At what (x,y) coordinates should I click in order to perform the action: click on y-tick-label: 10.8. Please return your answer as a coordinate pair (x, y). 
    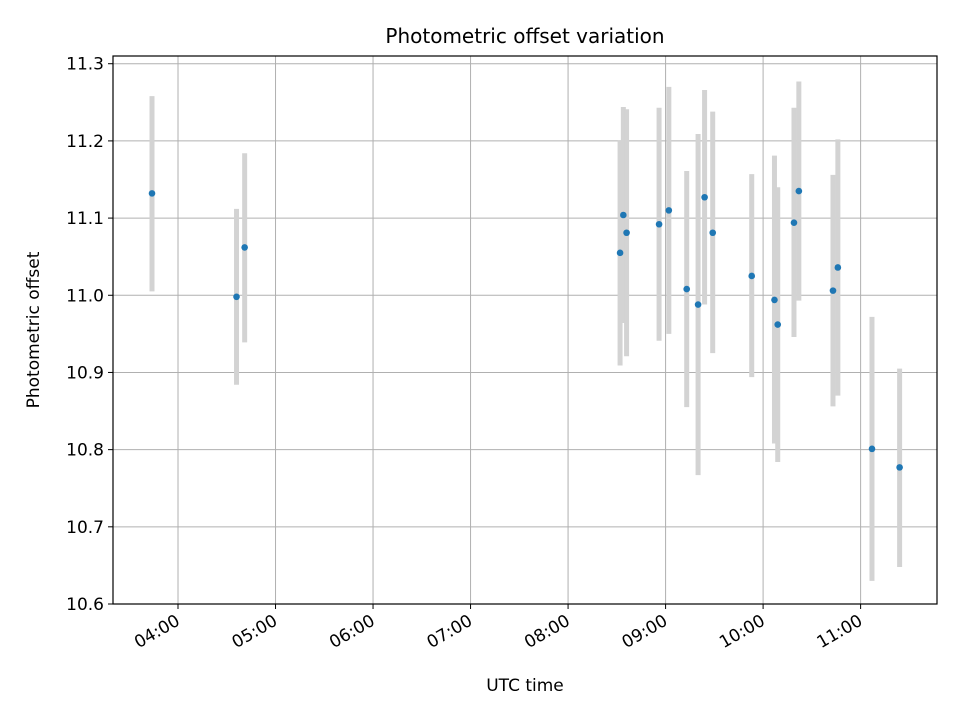
    Looking at the image, I should click on (85, 451).